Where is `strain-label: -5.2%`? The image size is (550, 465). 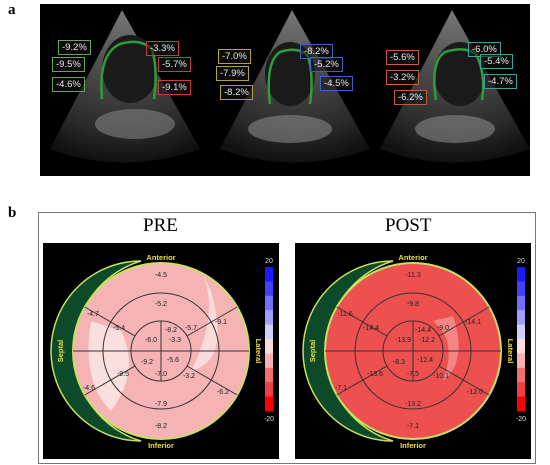
strain-label: -5.2% is located at coordinates (326, 64).